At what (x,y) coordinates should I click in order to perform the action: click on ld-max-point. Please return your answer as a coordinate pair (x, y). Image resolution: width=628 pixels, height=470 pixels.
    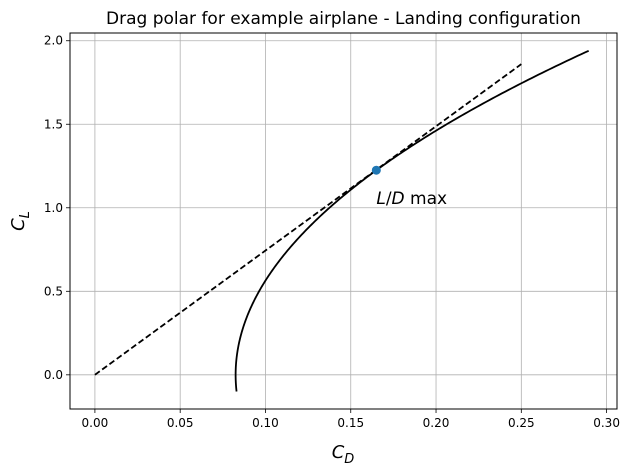
    Looking at the image, I should click on (376, 170).